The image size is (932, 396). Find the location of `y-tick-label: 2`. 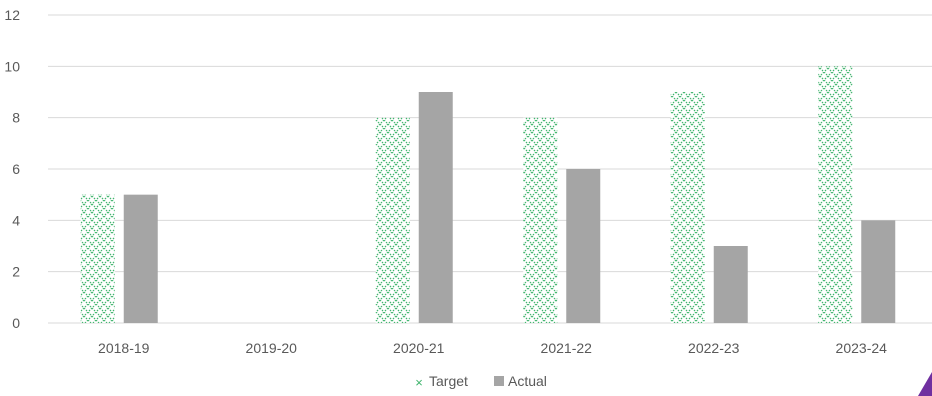

y-tick-label: 2 is located at coordinates (16, 272).